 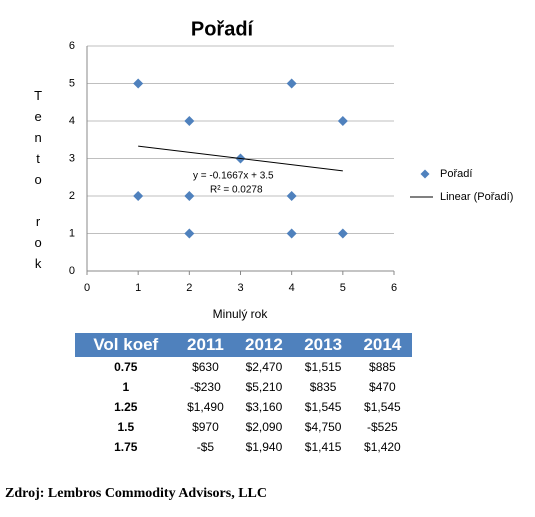 I want to click on table-row: 1 -$230 $5,210 $835 $470, so click(x=243, y=387).